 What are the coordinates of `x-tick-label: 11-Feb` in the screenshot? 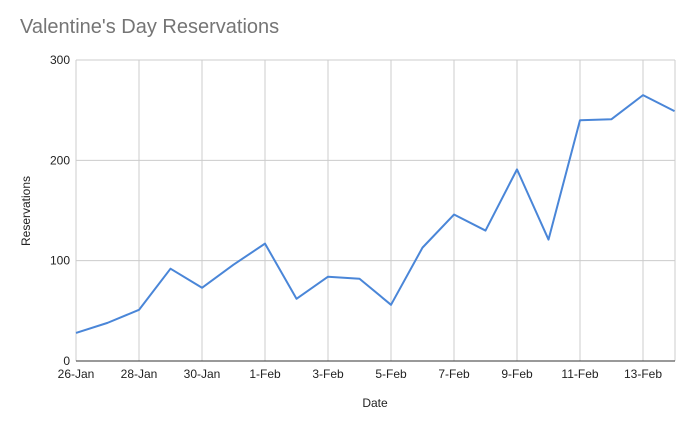 It's located at (579, 374).